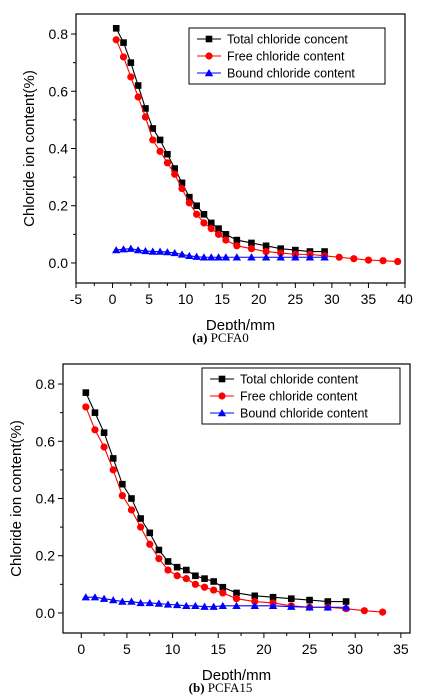  Describe the element at coordinates (286, 57) in the screenshot. I see `chart-a-legend-label-1: Free chloride content` at that location.